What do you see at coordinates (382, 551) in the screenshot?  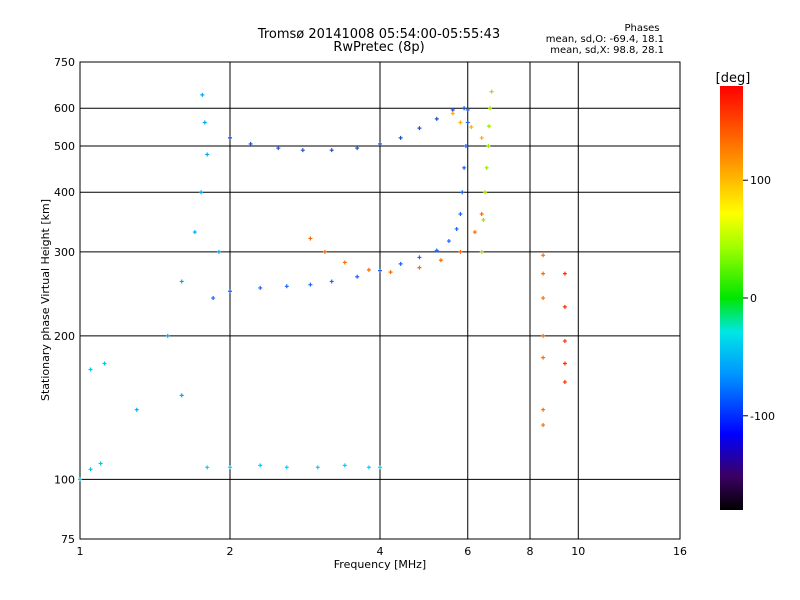 I see `x-axis-ticks: 1 2 4 6 8 10 16` at bounding box center [382, 551].